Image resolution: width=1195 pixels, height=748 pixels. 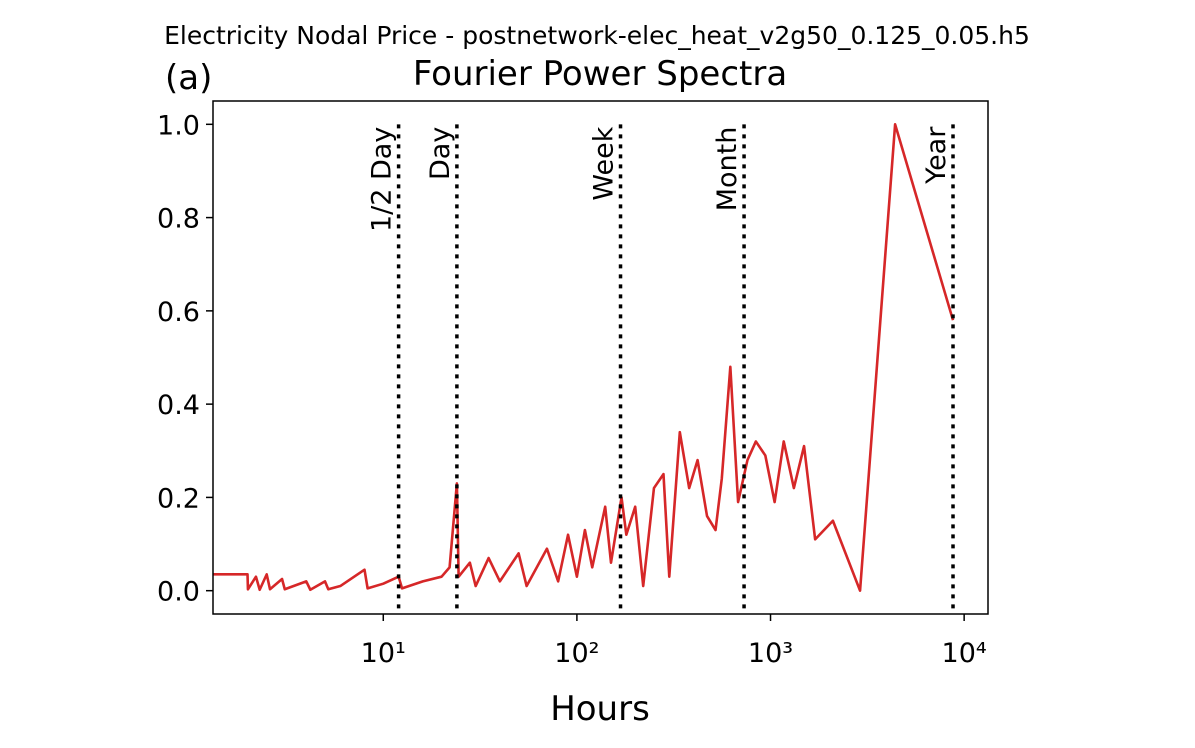 I want to click on y-tick-label: 0.6, so click(x=178, y=312).